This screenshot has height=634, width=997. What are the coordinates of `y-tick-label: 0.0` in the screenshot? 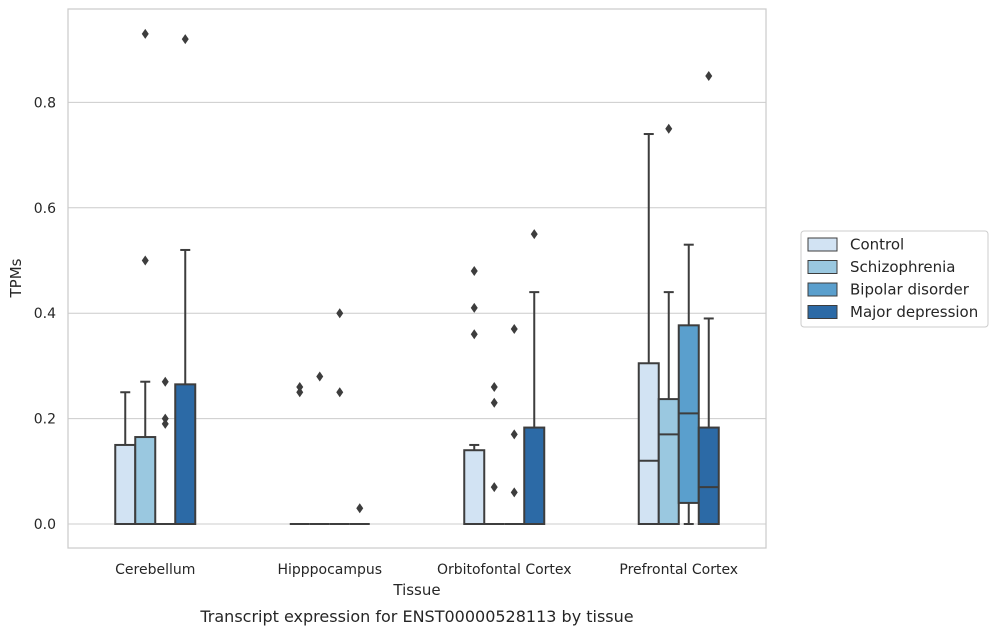 It's located at (45, 525).